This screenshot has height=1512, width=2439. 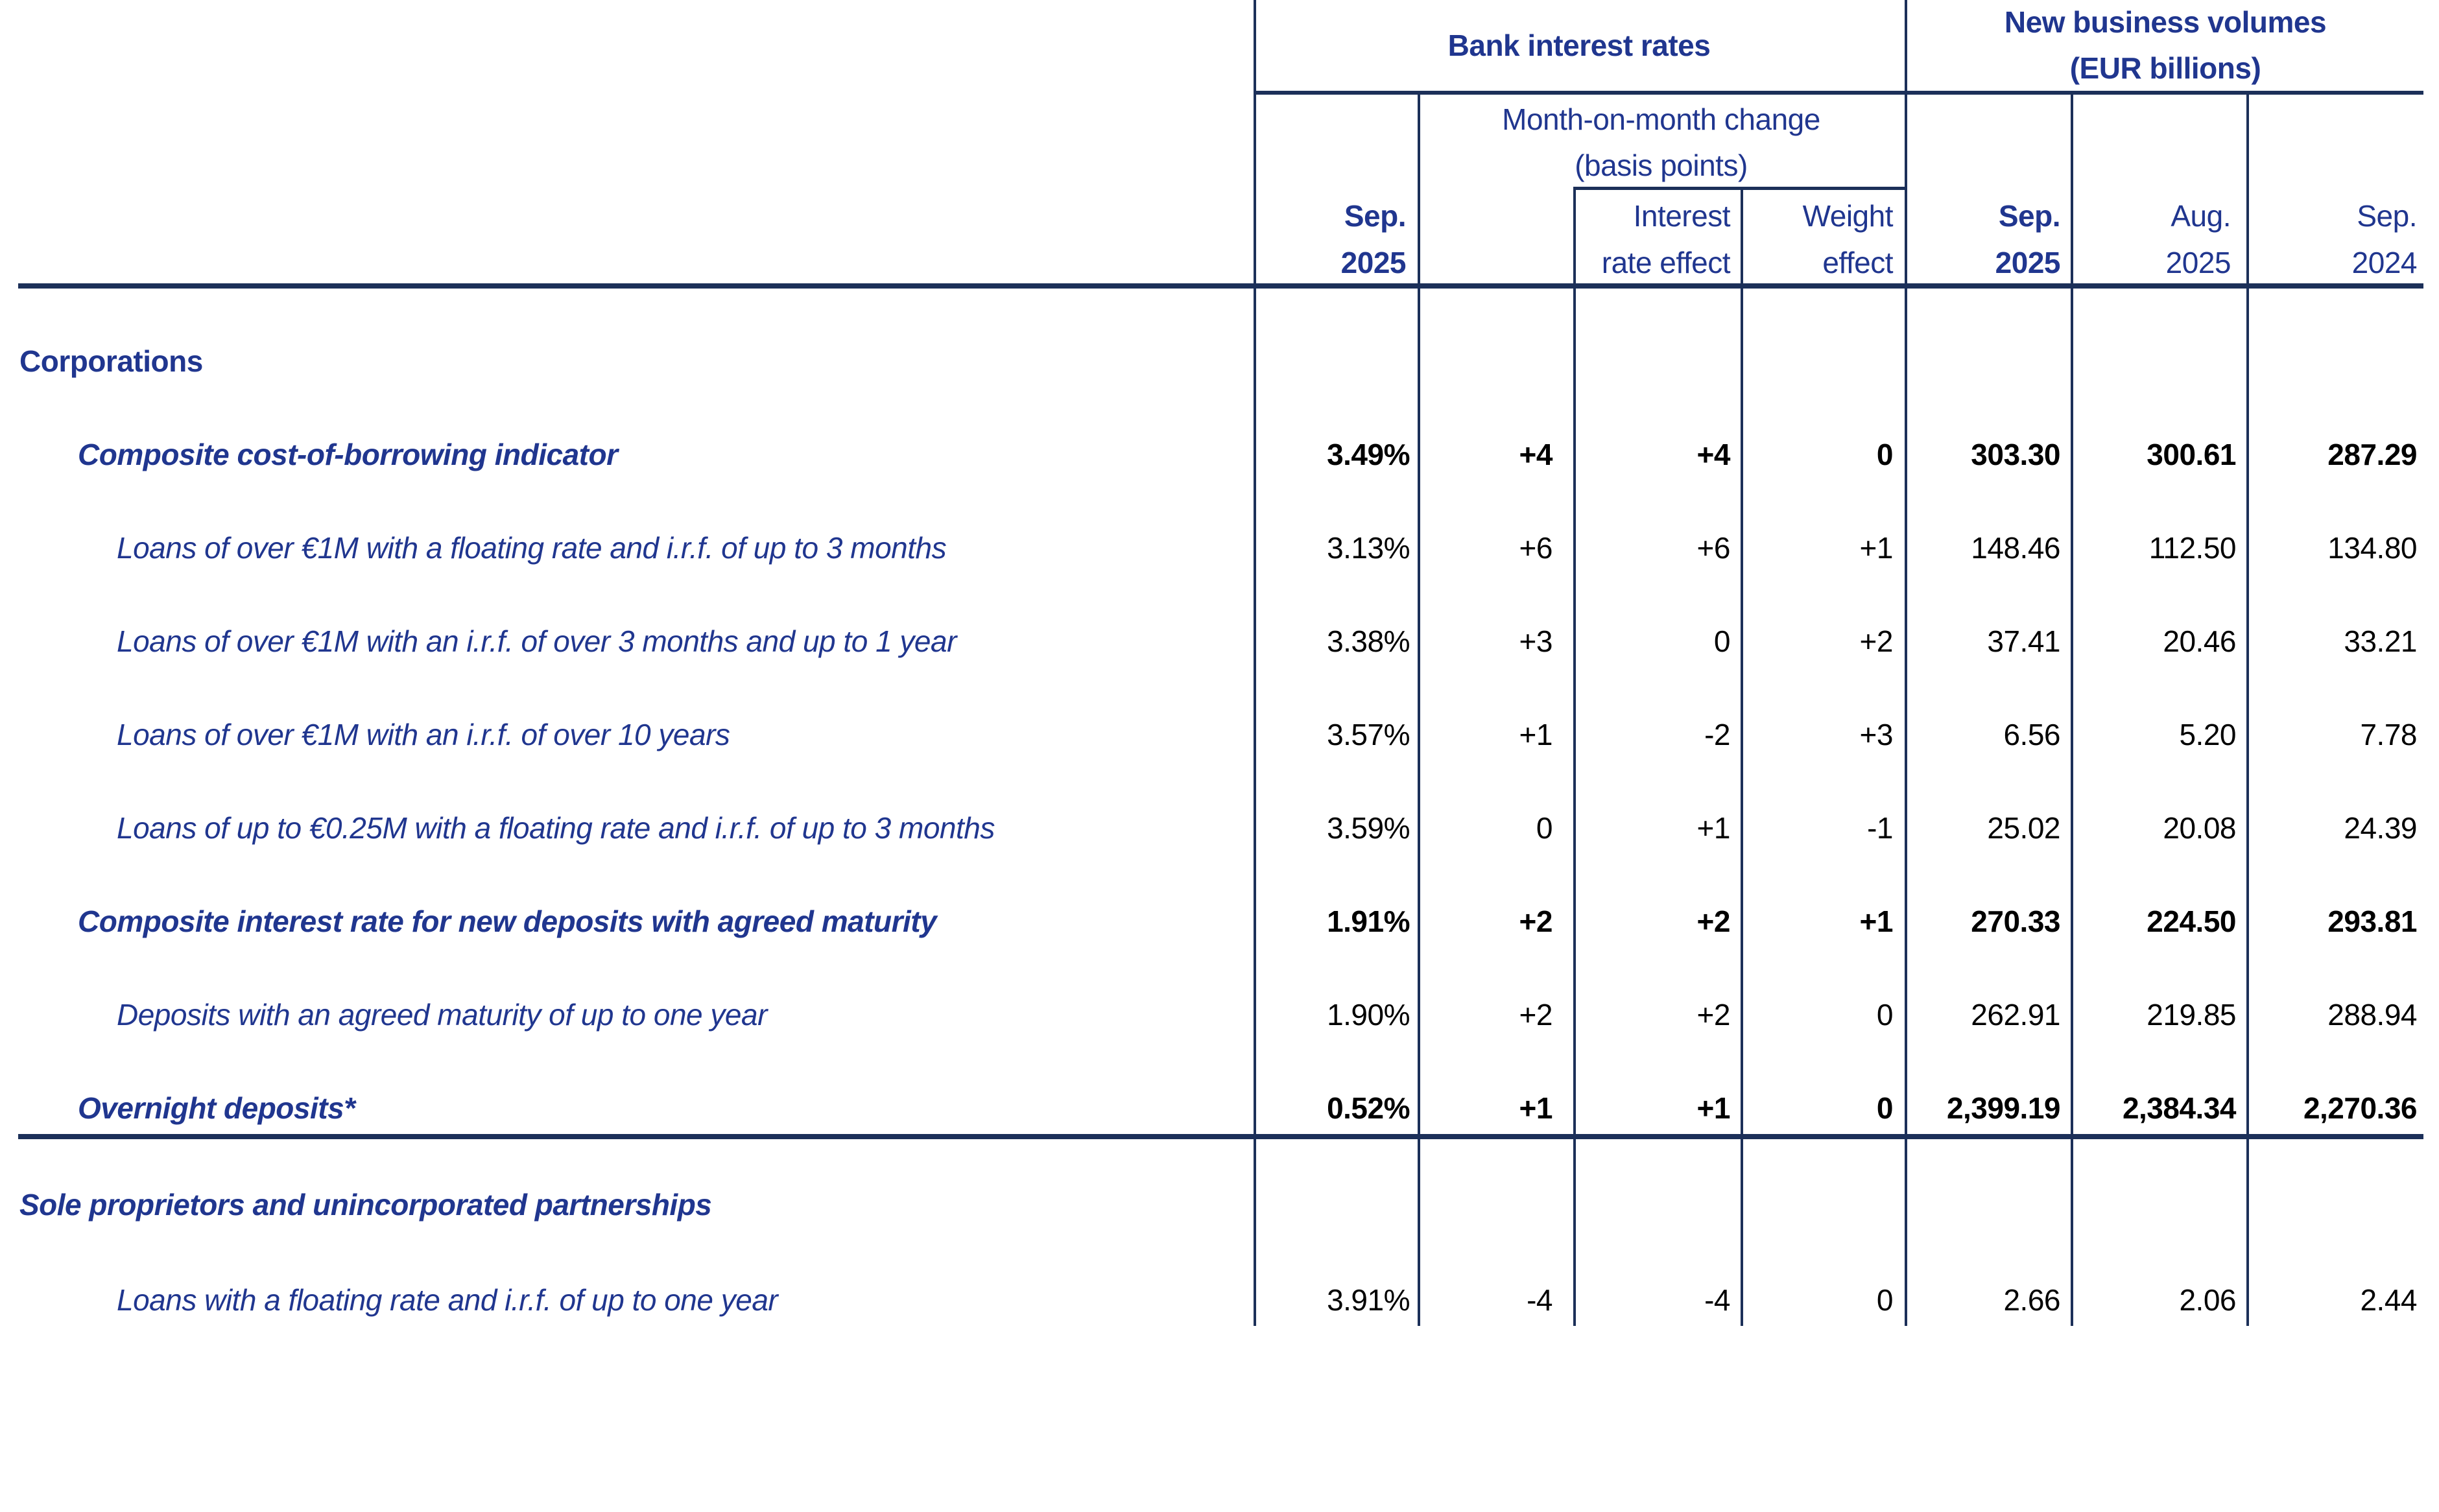 What do you see at coordinates (1661, 119) in the screenshot?
I see `mom-title-line1: Month-on-month change` at bounding box center [1661, 119].